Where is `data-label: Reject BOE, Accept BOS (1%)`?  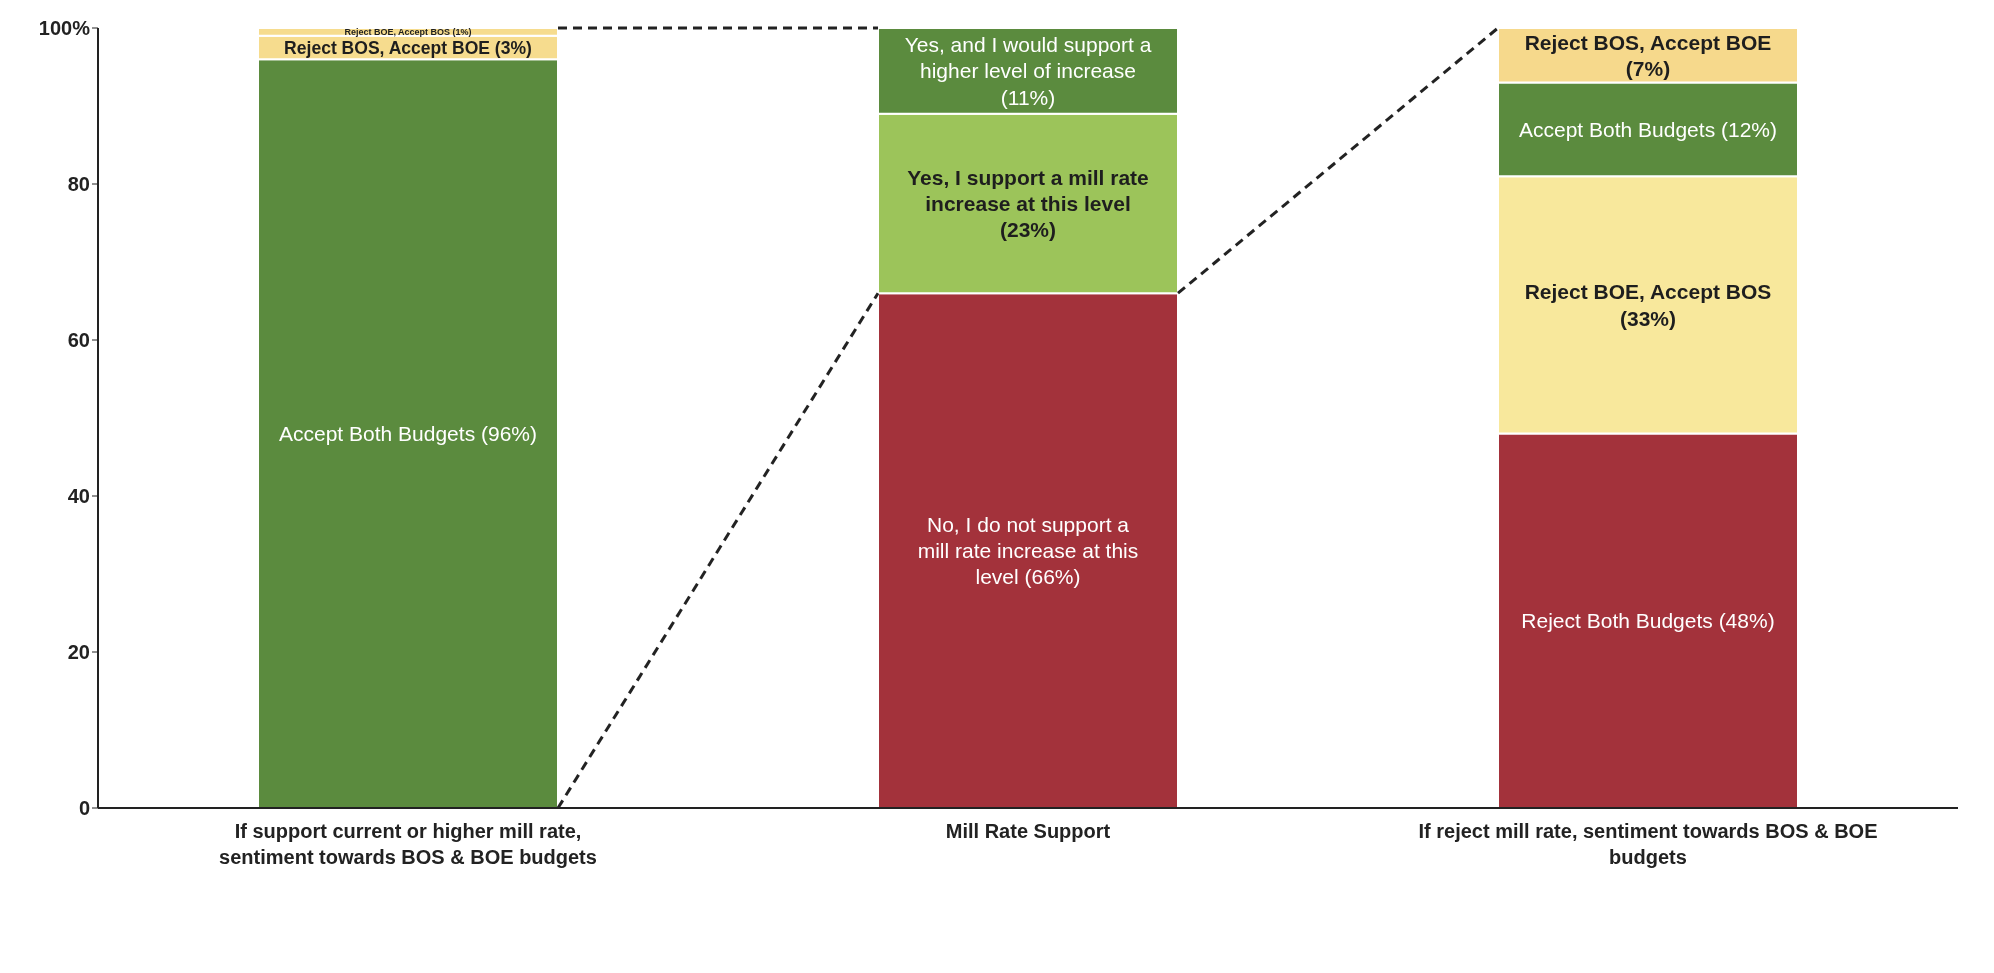
data-label: Reject BOE, Accept BOS (1%) is located at coordinates (408, 31).